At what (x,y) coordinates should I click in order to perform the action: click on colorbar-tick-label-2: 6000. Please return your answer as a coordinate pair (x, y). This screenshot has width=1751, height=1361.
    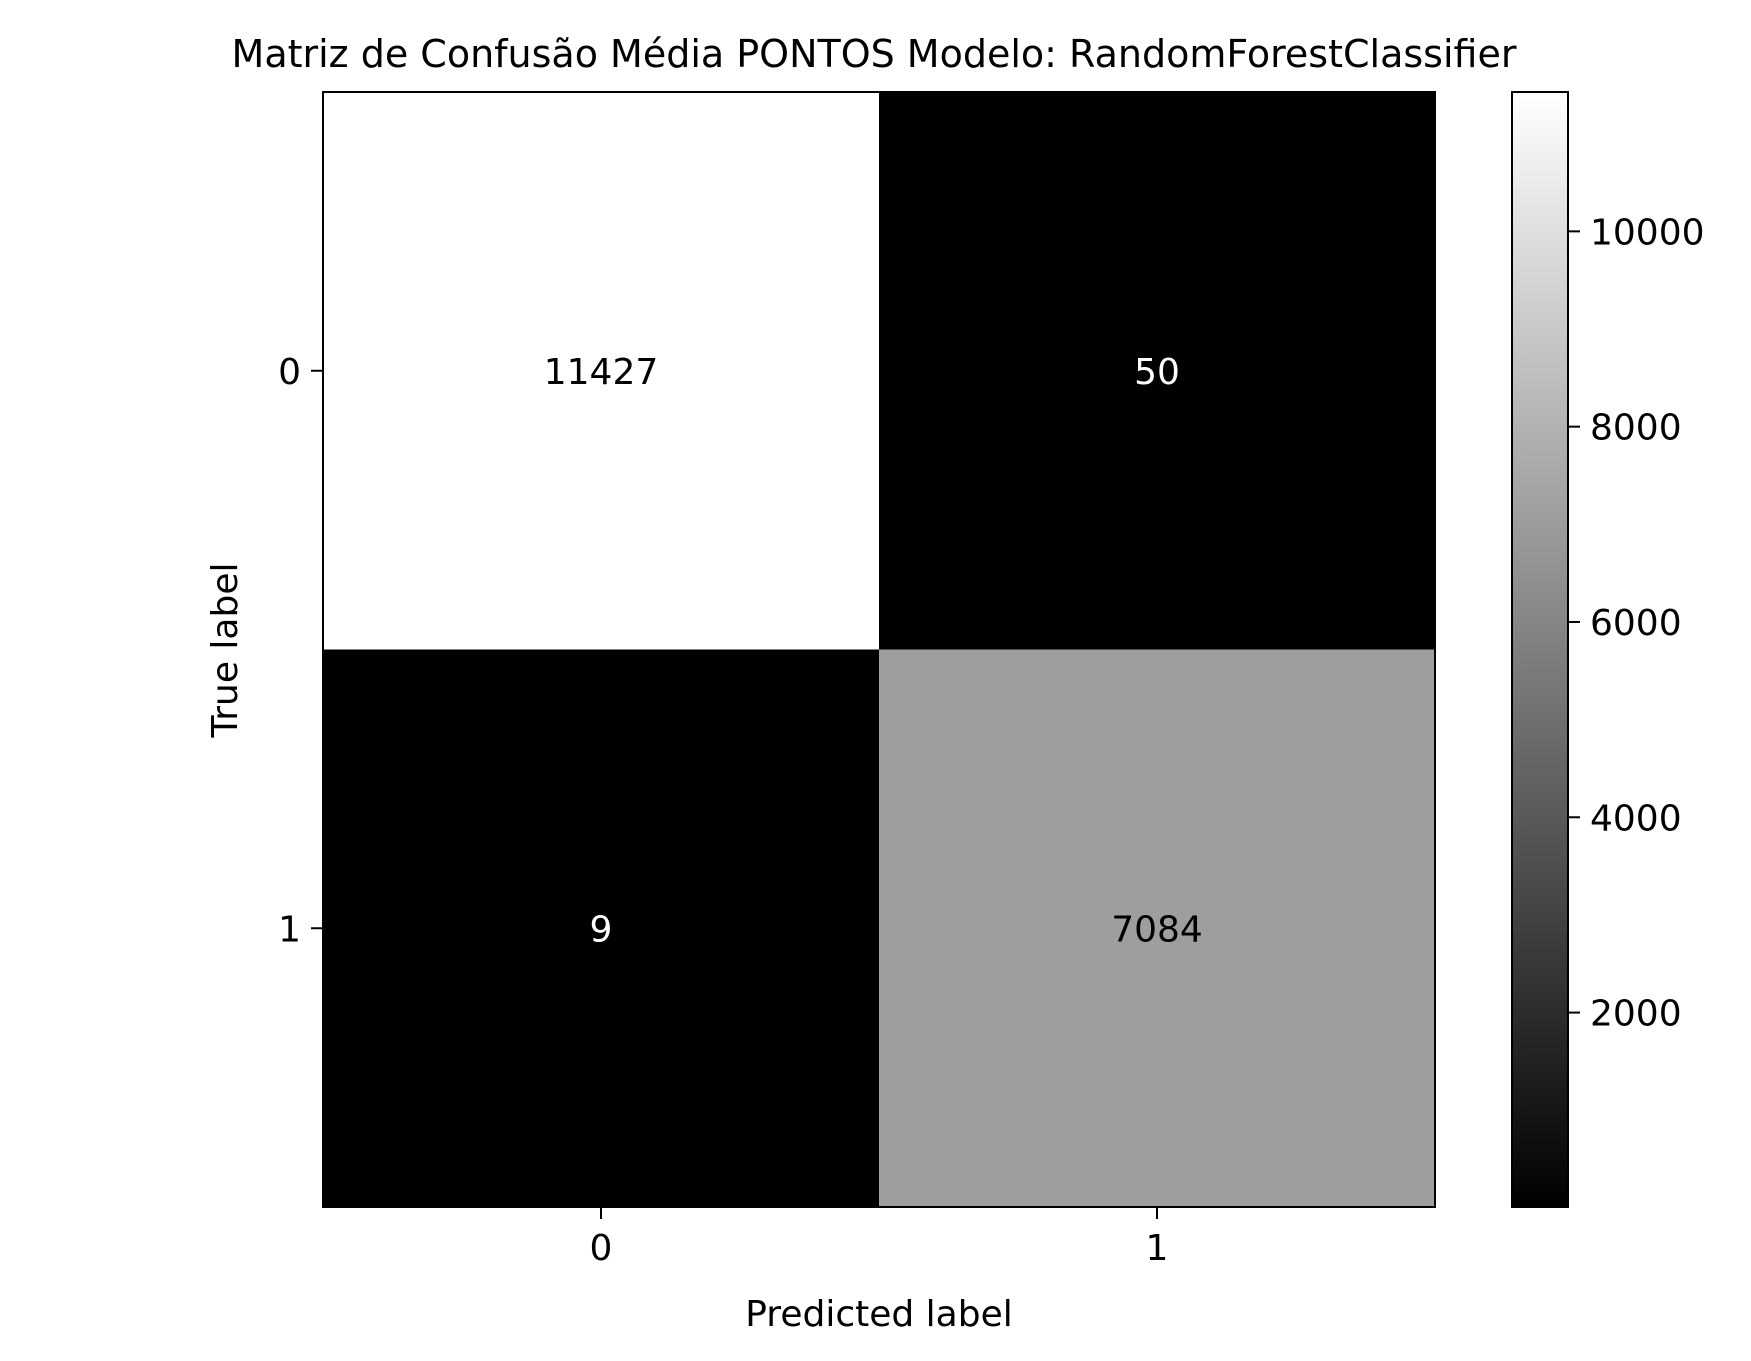
    Looking at the image, I should click on (1636, 623).